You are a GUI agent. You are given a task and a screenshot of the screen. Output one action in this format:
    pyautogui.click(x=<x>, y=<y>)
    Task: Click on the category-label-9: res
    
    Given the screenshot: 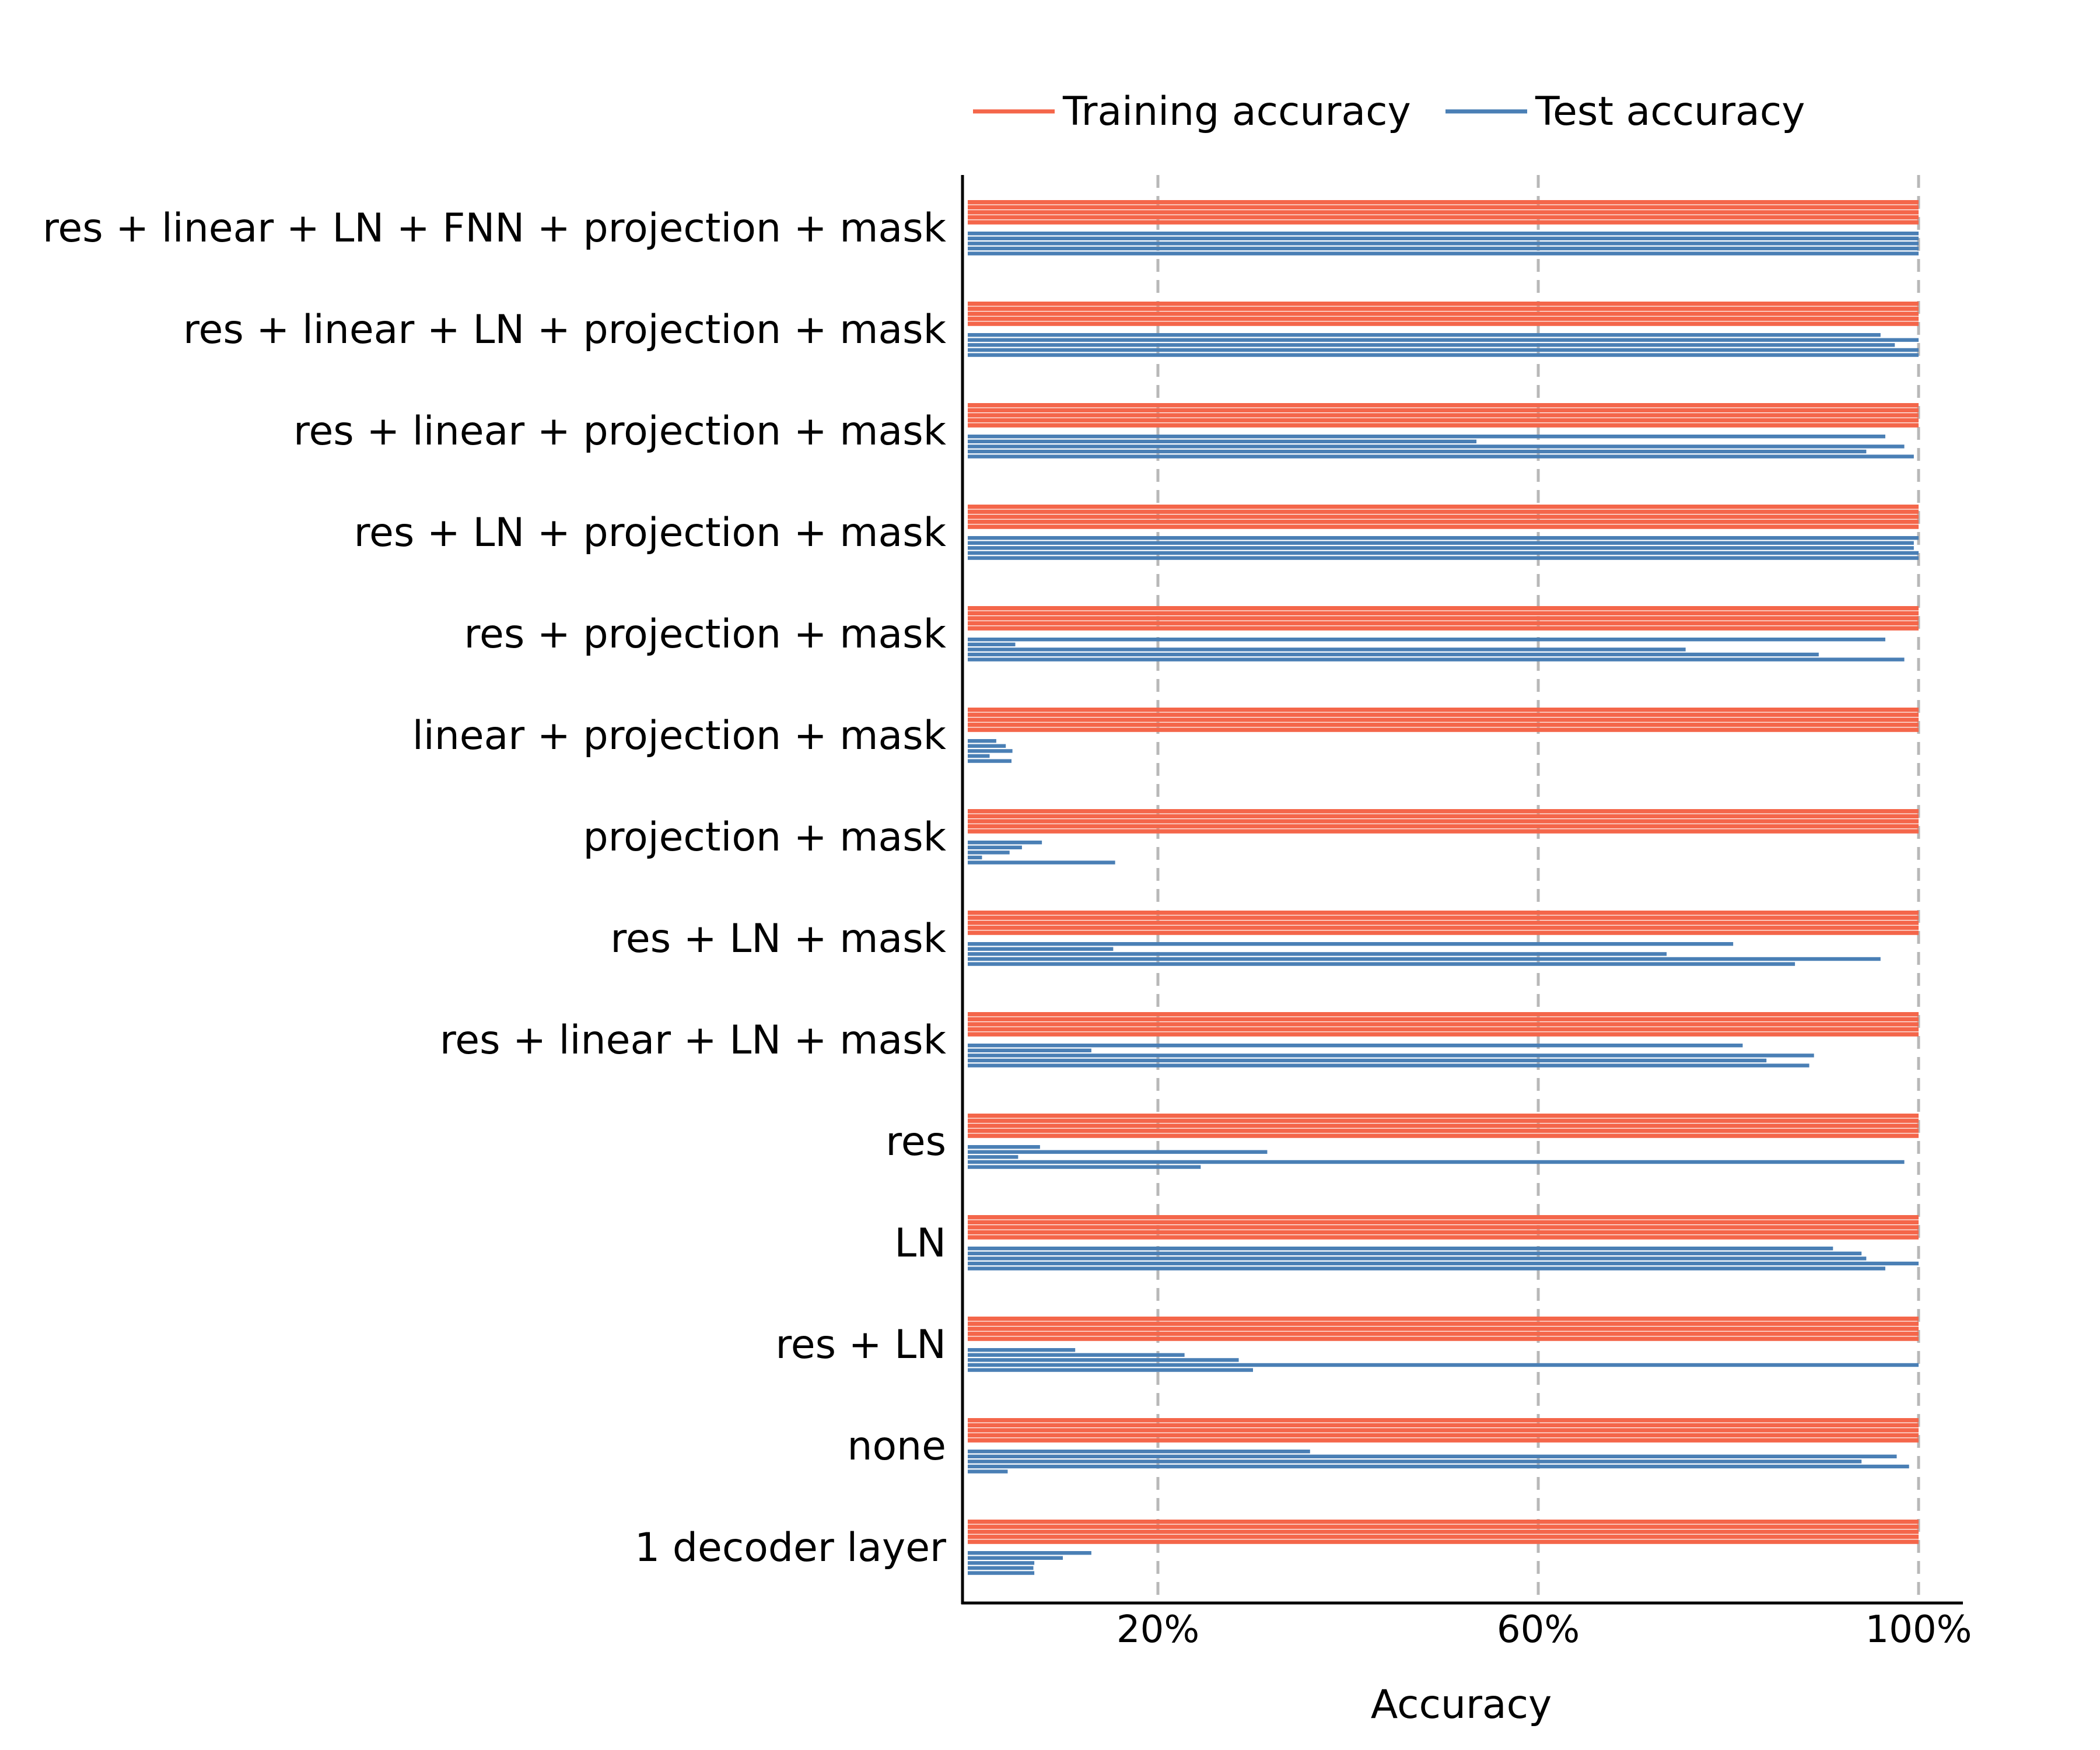 What is the action you would take?
    pyautogui.click(x=916, y=1142)
    